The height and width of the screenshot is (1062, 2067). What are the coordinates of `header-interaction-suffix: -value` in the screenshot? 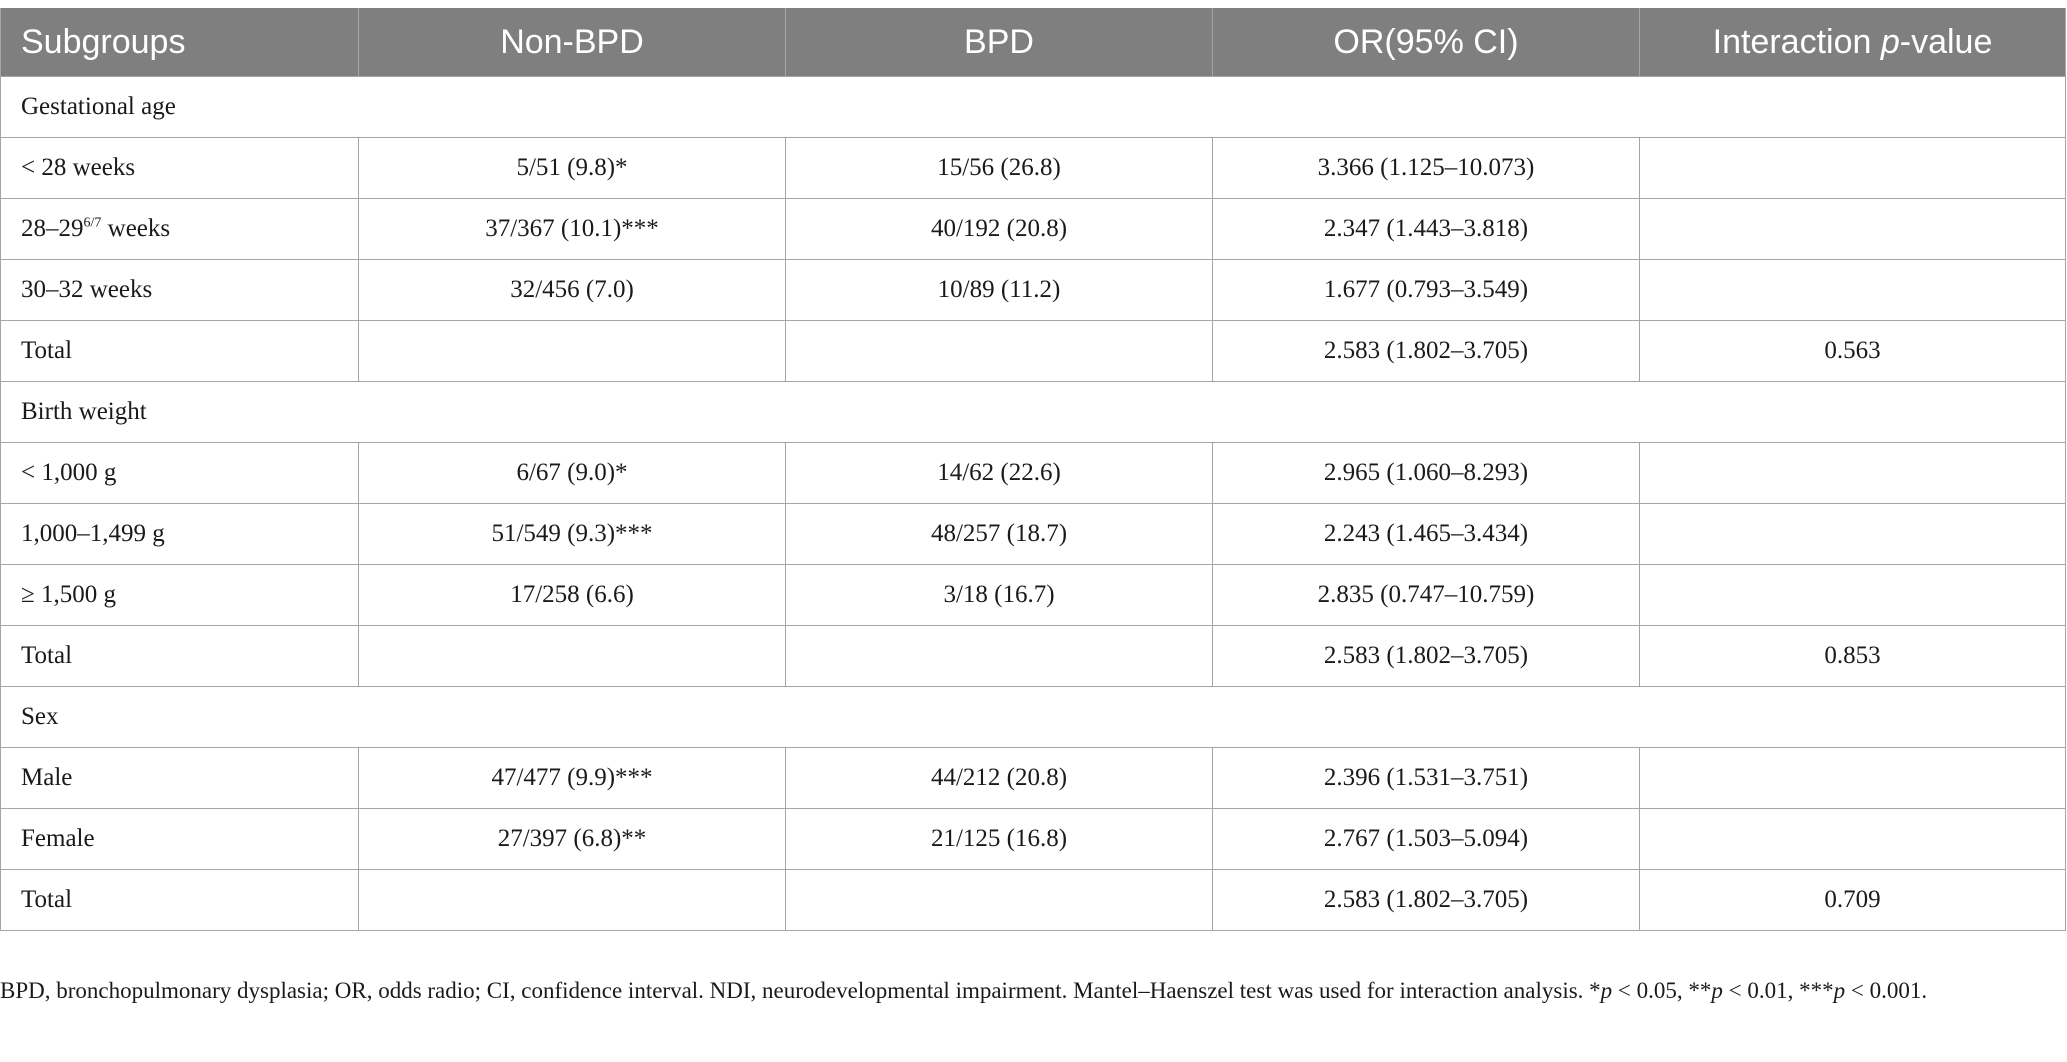 It's located at (1946, 41).